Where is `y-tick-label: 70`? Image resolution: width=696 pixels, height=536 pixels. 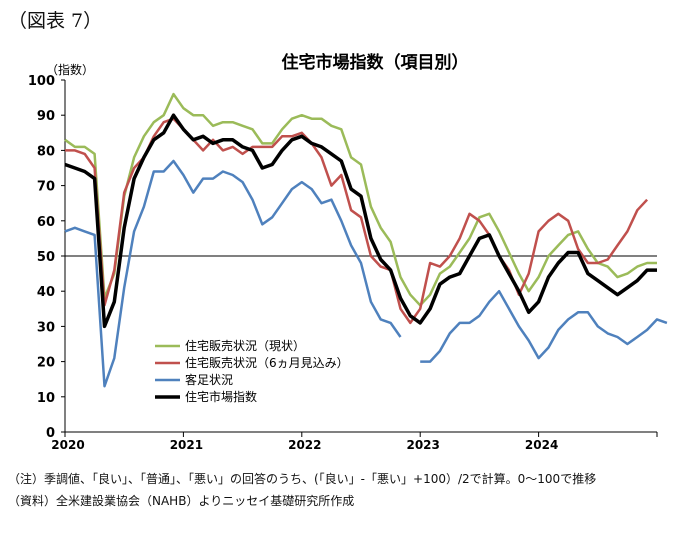
y-tick-label: 70 is located at coordinates (46, 187).